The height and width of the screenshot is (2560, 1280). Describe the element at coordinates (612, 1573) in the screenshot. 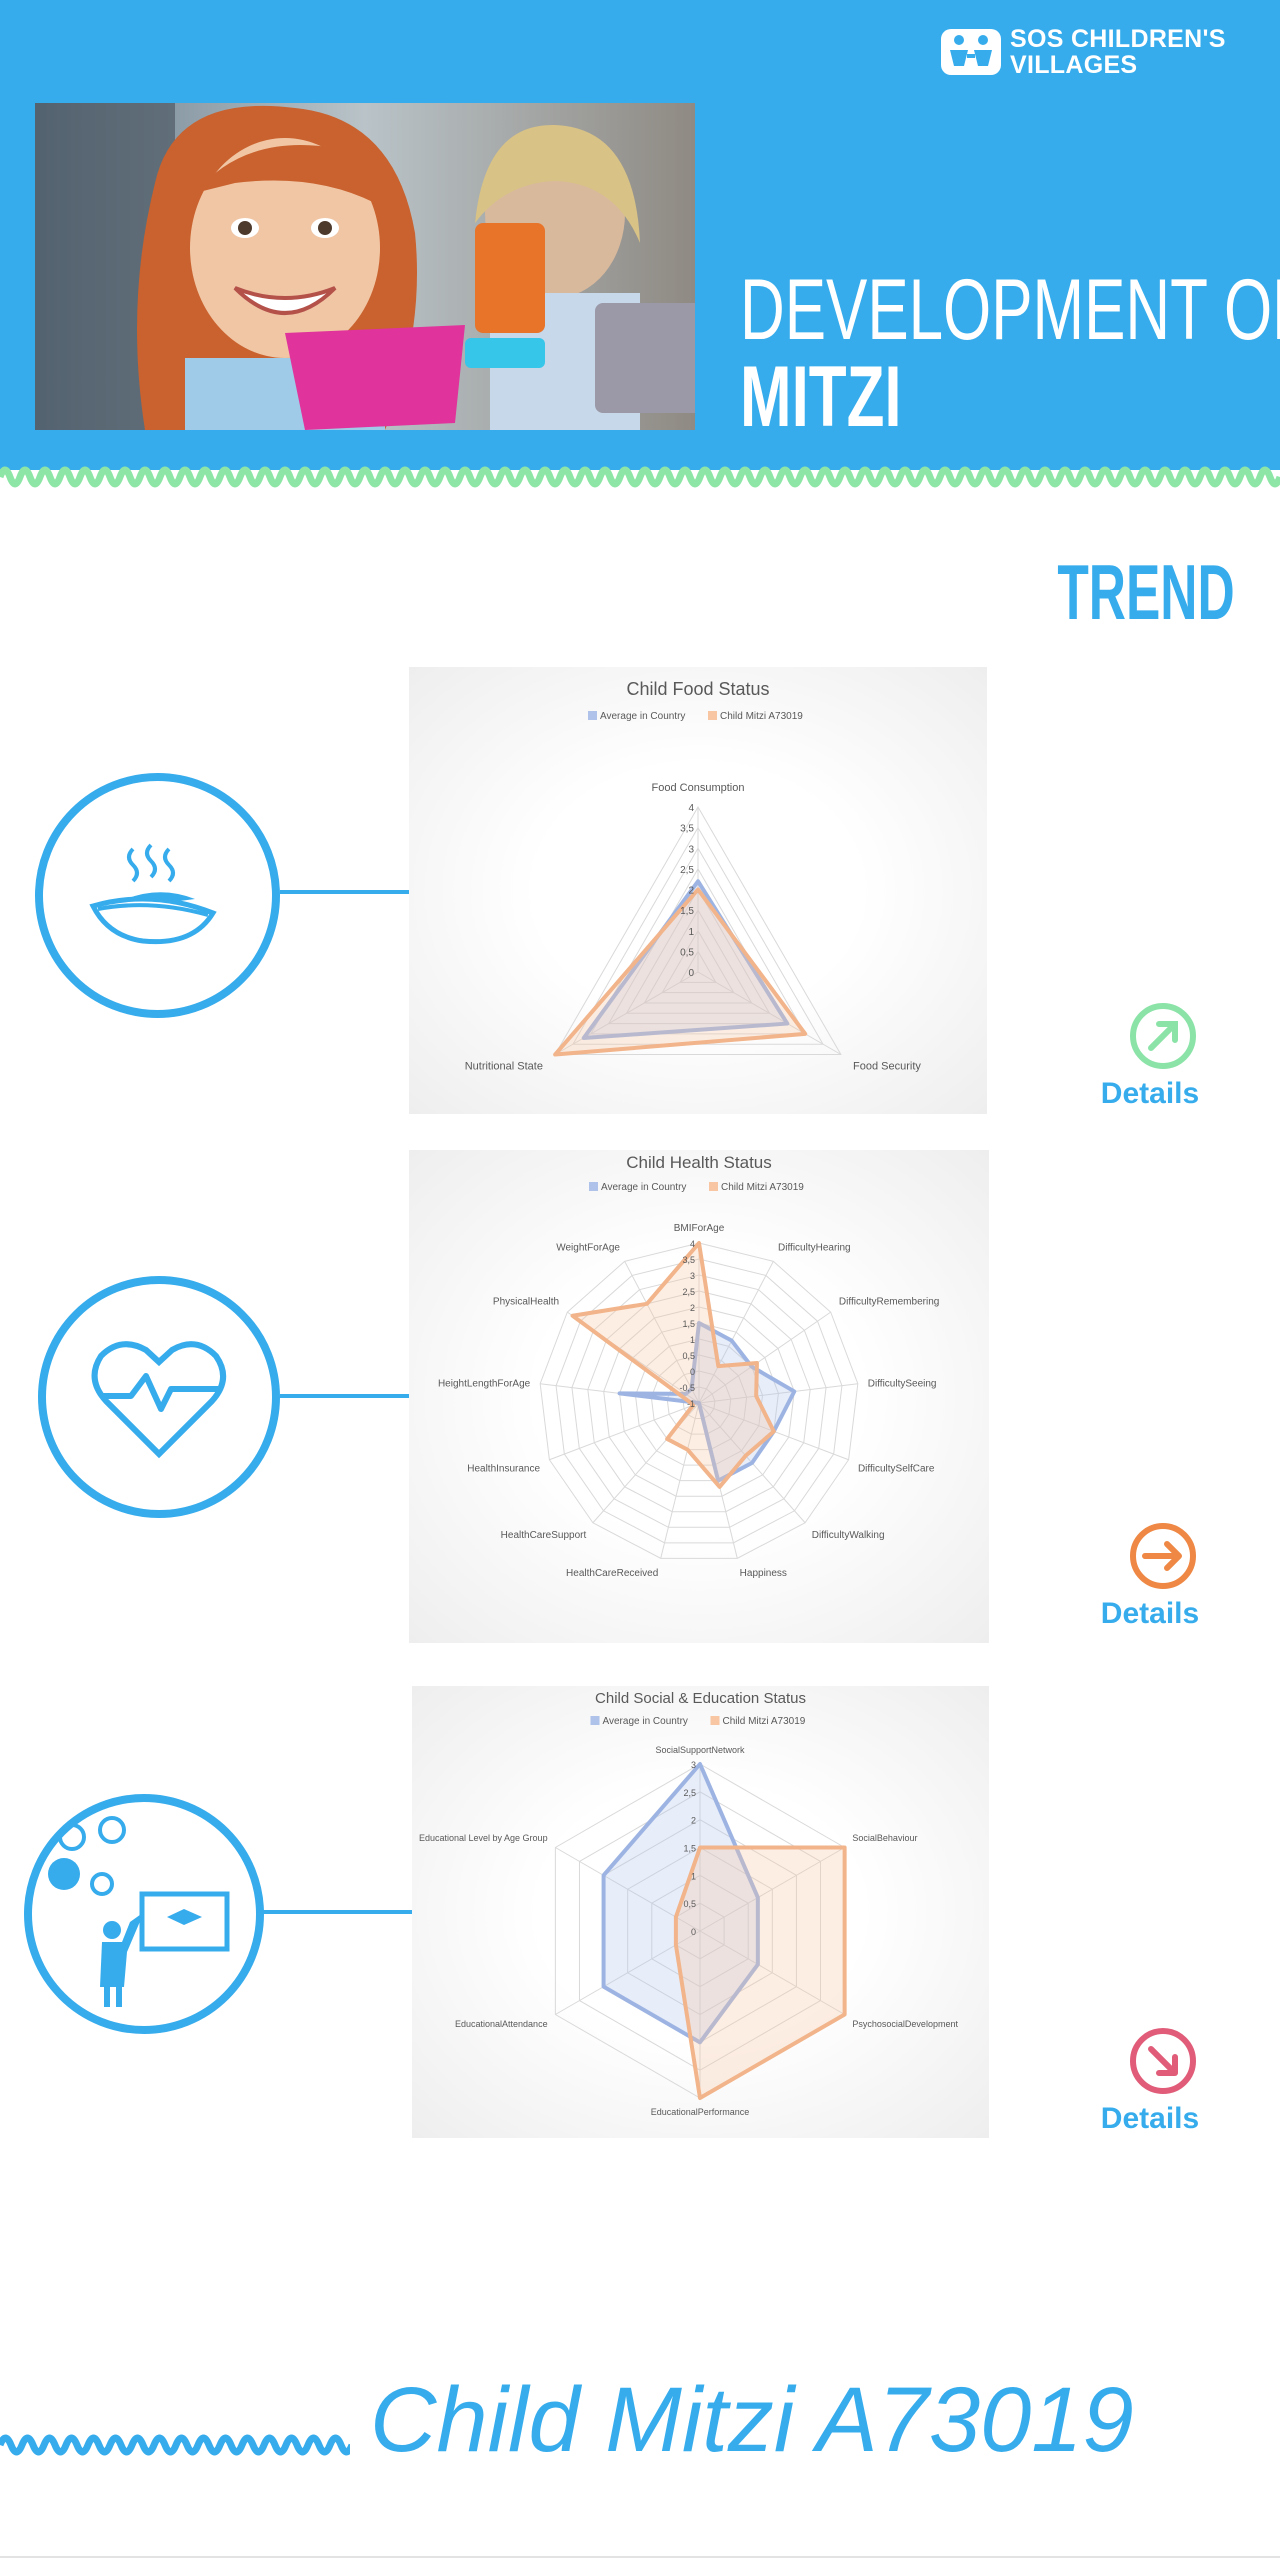

I see `category-label: HealthCareReceived` at that location.